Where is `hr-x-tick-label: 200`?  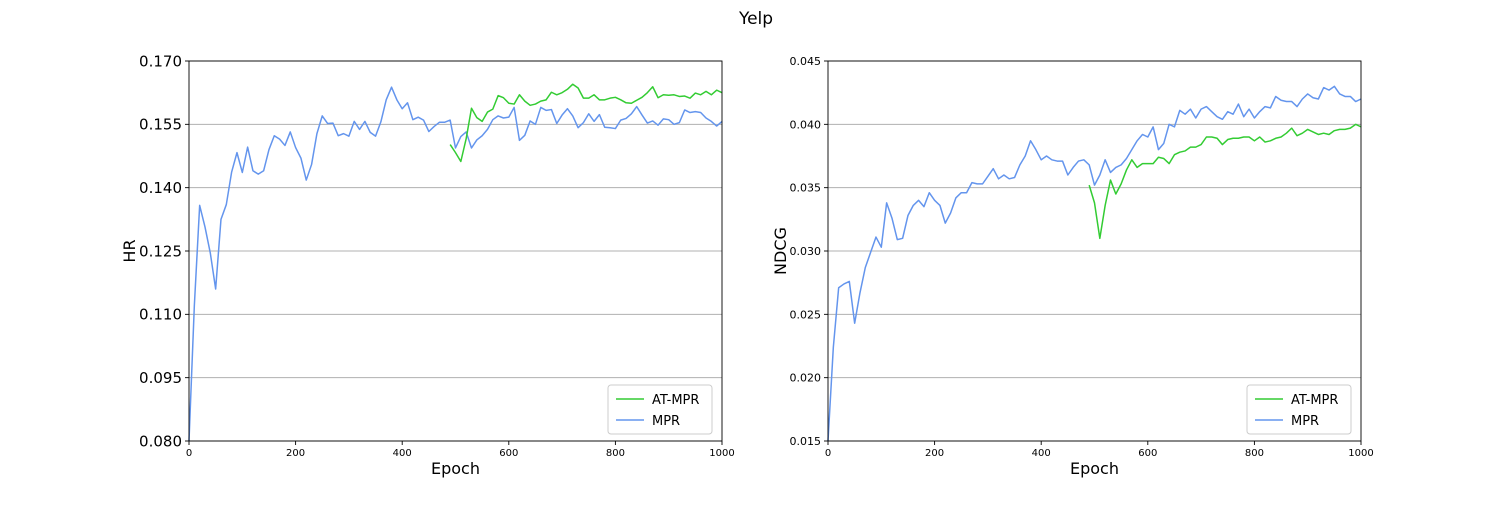 hr-x-tick-label: 200 is located at coordinates (295, 453).